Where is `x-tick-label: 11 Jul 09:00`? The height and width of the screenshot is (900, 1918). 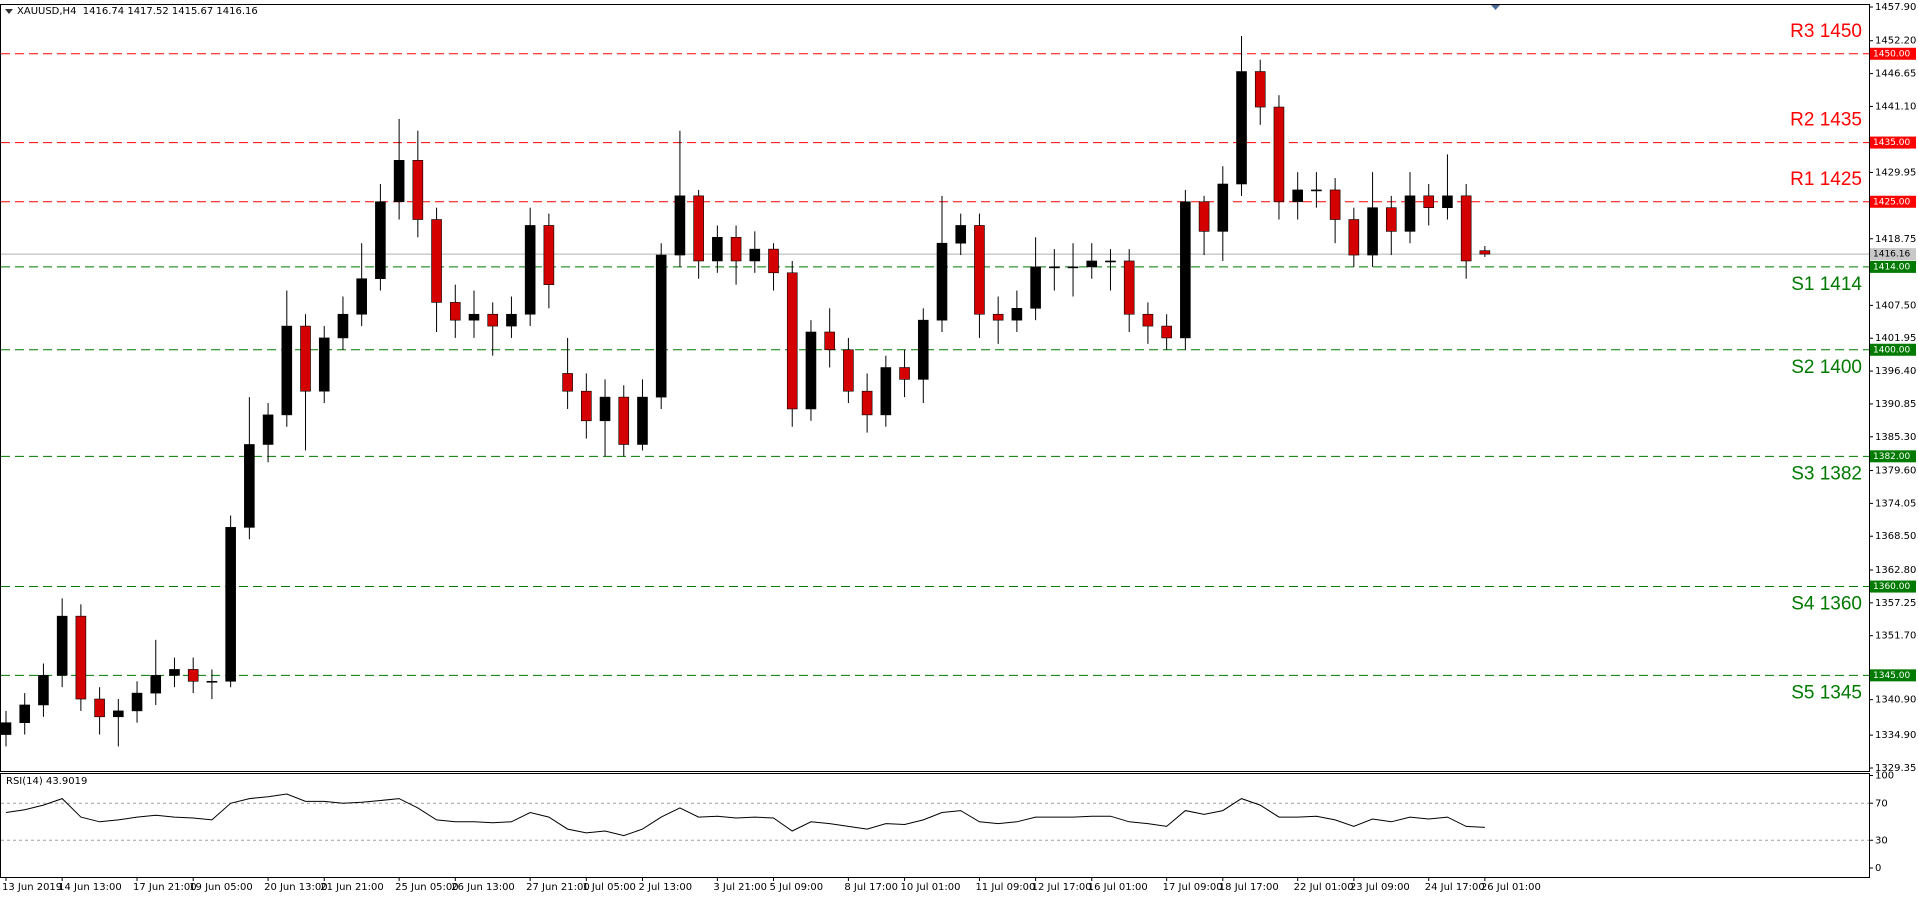
x-tick-label: 11 Jul 09:00 is located at coordinates (1005, 887).